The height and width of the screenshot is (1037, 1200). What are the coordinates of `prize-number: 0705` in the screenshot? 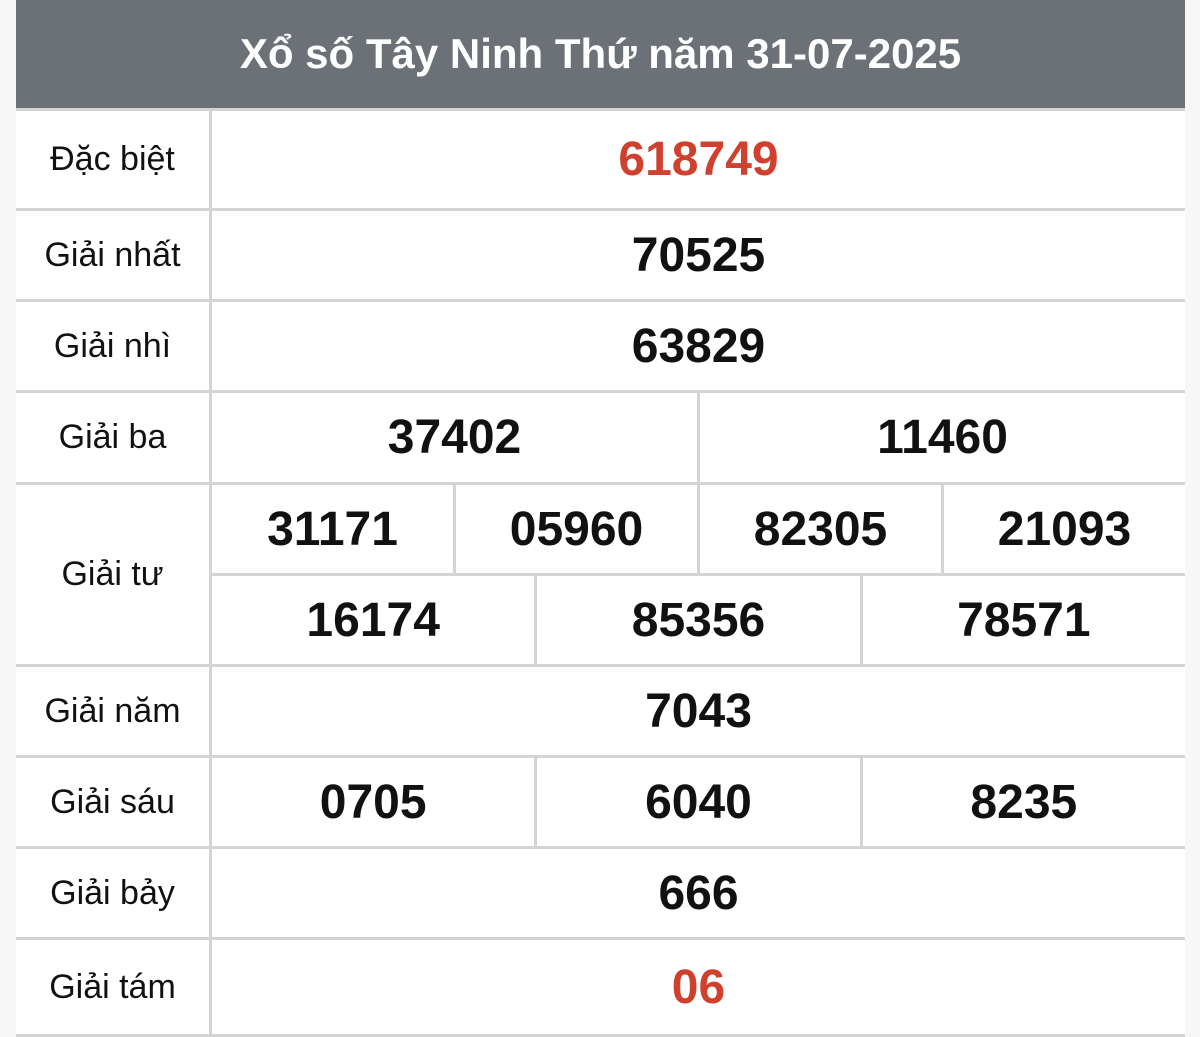 It's located at (373, 802).